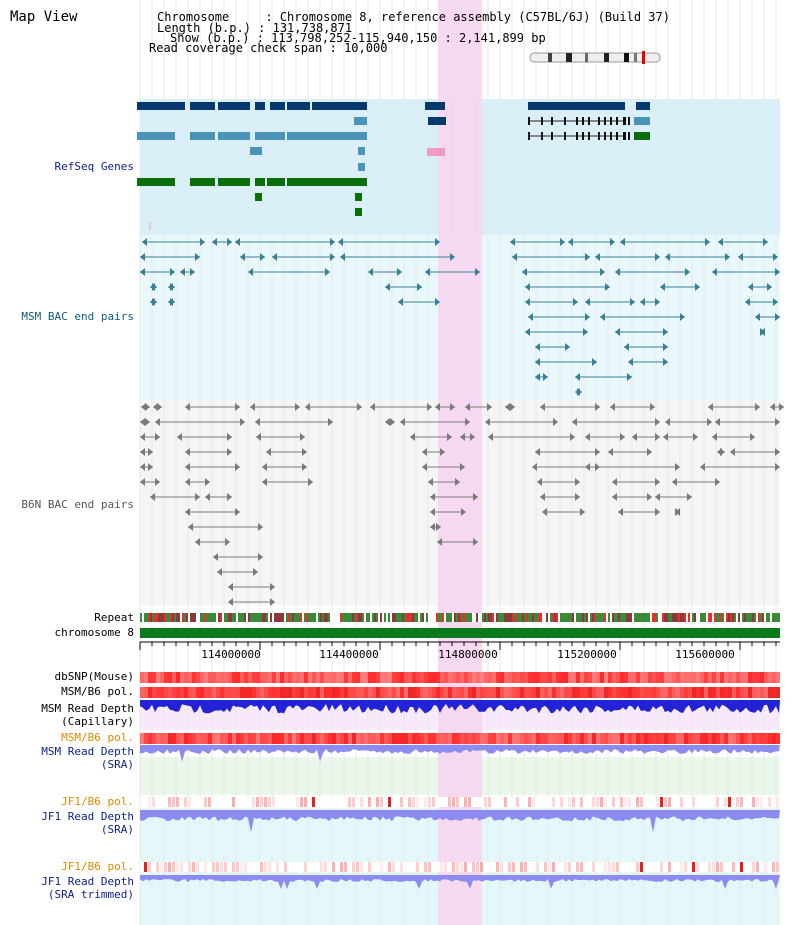 This screenshot has height=925, width=800. What do you see at coordinates (114, 617) in the screenshot?
I see `track-label-repeat: Repeat` at bounding box center [114, 617].